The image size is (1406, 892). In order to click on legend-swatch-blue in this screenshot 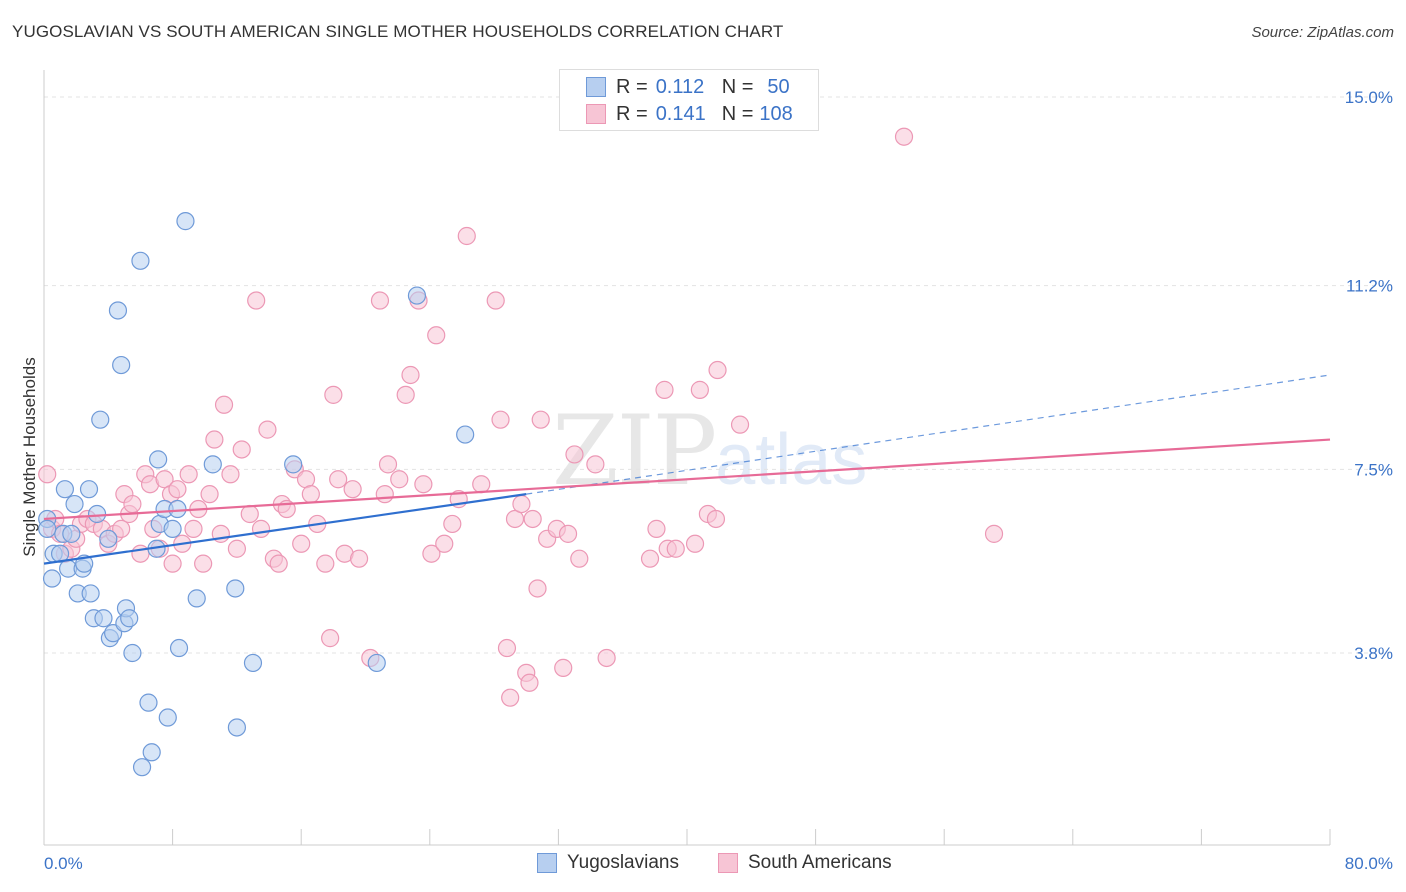, I will do `click(596, 87)`.